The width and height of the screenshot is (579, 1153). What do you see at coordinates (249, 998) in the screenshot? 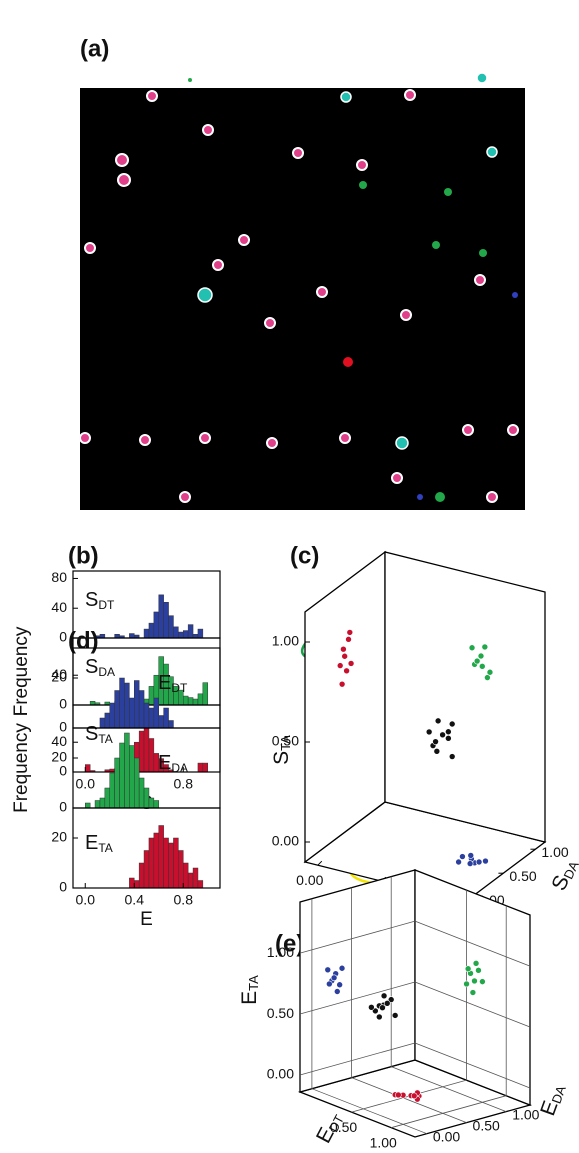
I see `axis-label-main: E` at bounding box center [249, 998].